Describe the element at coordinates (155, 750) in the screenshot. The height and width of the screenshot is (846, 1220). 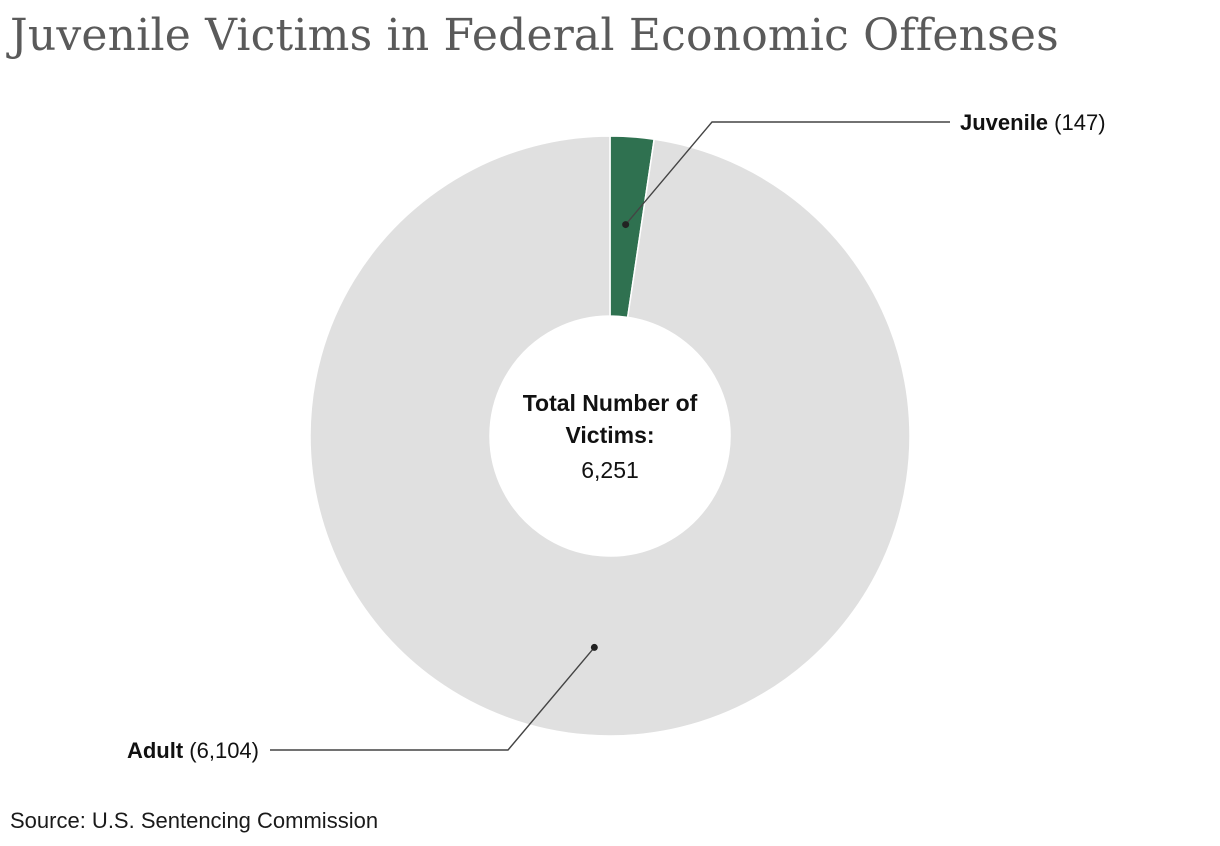
I see `slice-label-name: Adult` at that location.